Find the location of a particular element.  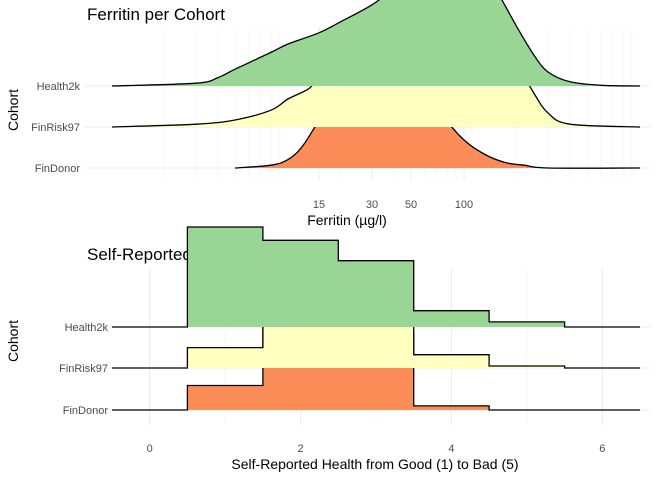

ferritin-y-tick-health2k: Health2k is located at coordinates (59, 87).